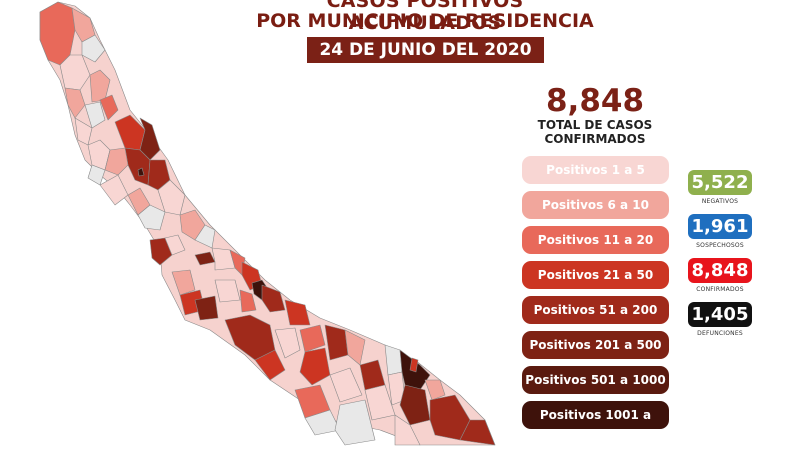  I want to click on total-label-2: CONFIRMADOS, so click(595, 139).